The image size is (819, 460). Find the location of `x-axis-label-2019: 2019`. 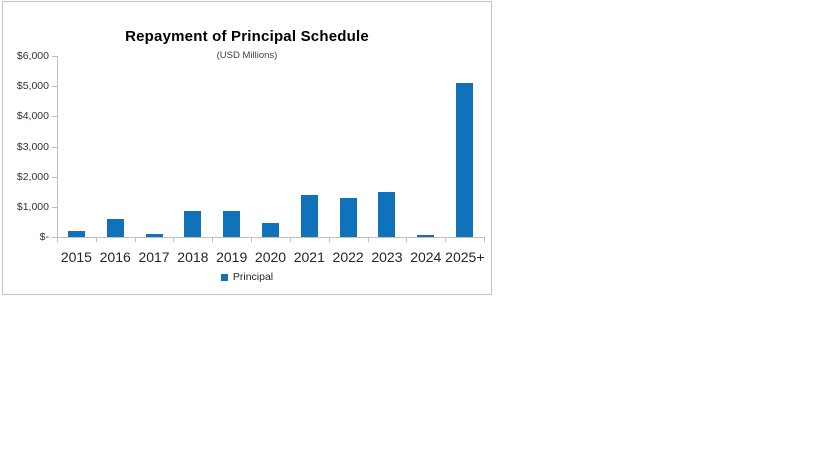

x-axis-label-2019: 2019 is located at coordinates (232, 257).